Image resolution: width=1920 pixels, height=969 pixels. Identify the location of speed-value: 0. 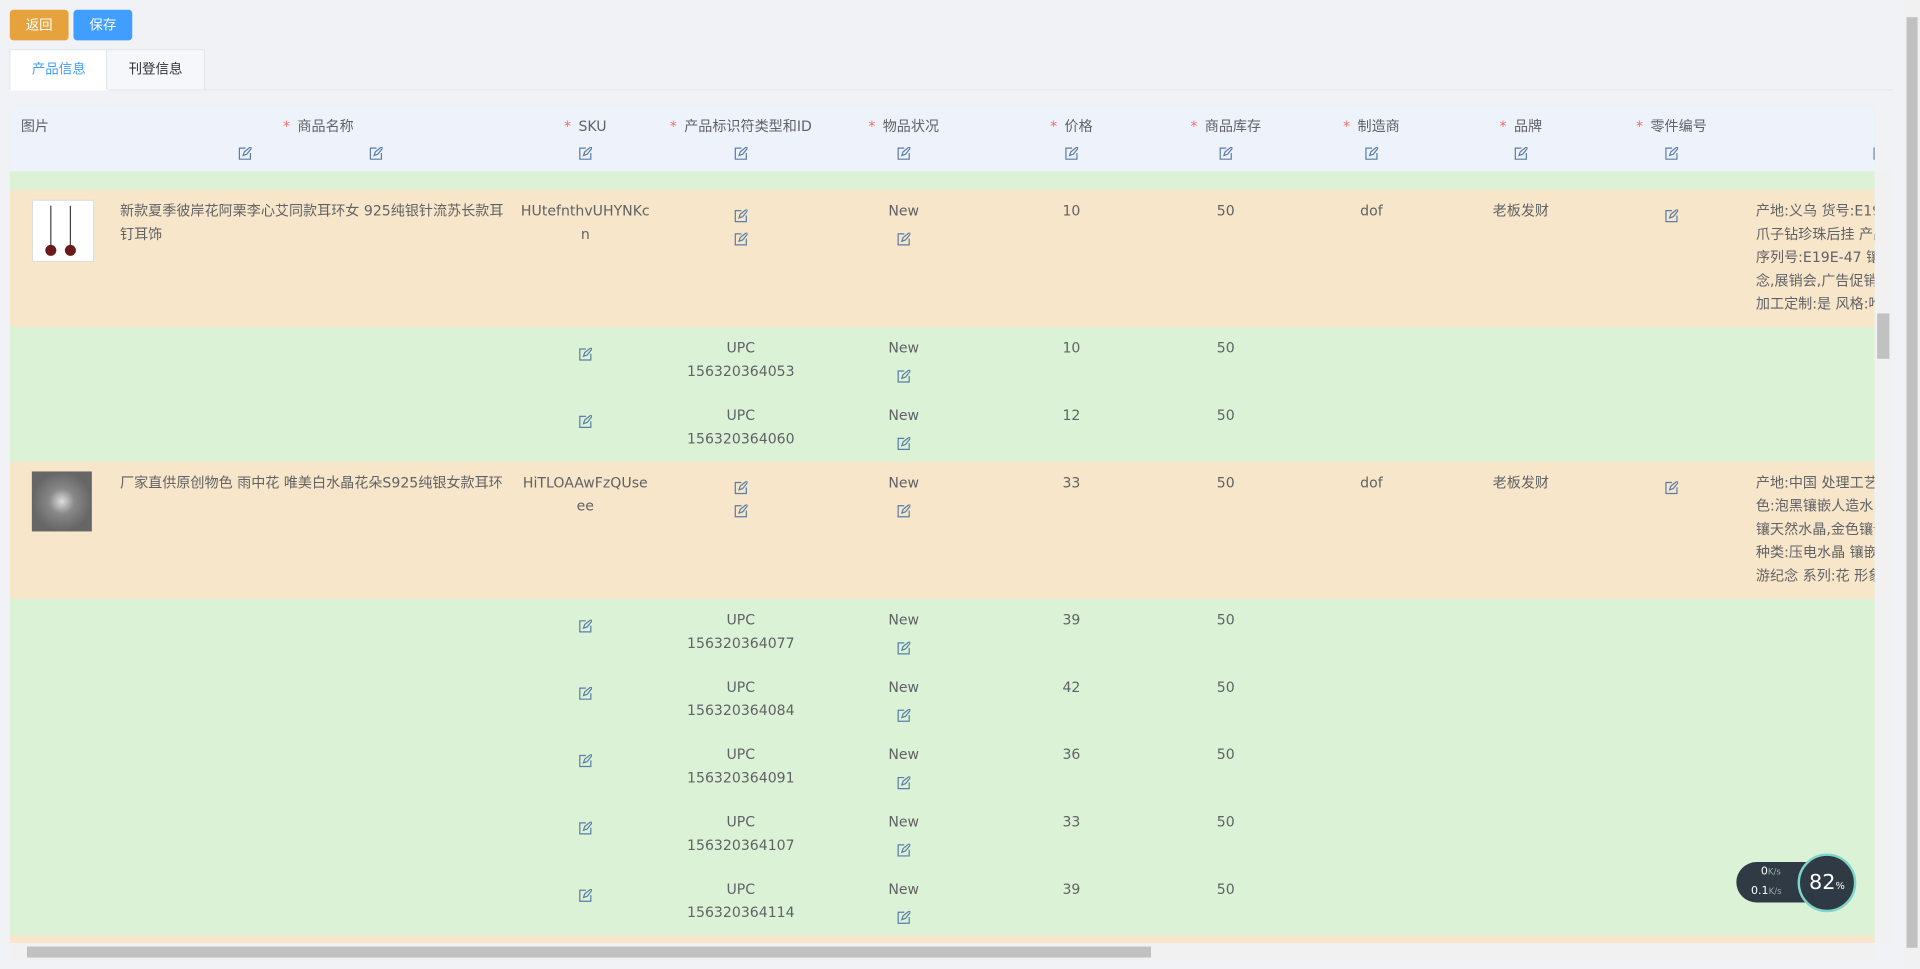
(1764, 871).